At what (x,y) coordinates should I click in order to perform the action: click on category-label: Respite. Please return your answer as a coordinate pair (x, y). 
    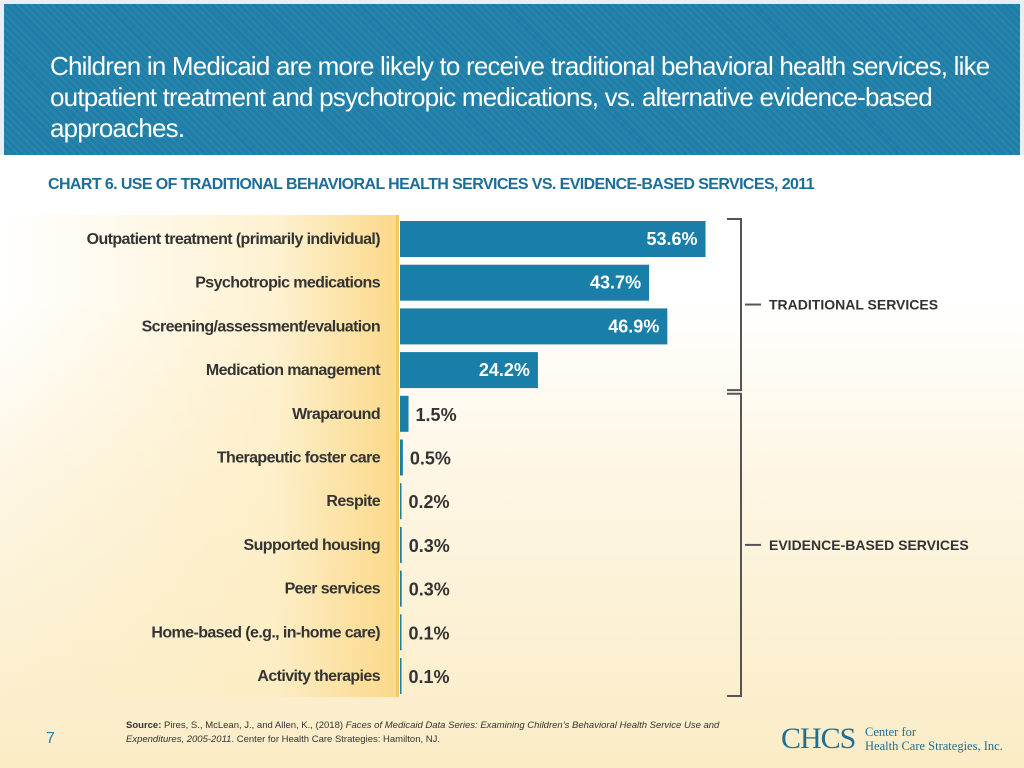
    Looking at the image, I should click on (353, 501).